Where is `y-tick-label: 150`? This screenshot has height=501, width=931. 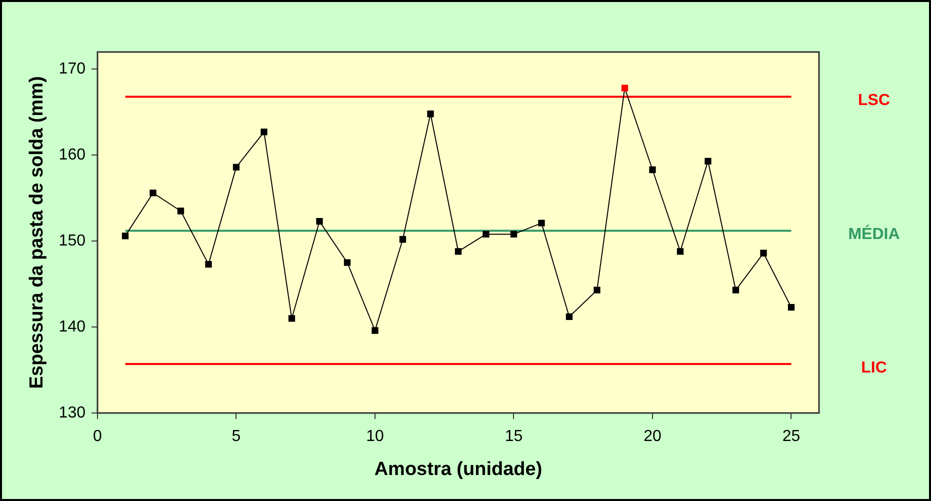 y-tick-label: 150 is located at coordinates (72, 241).